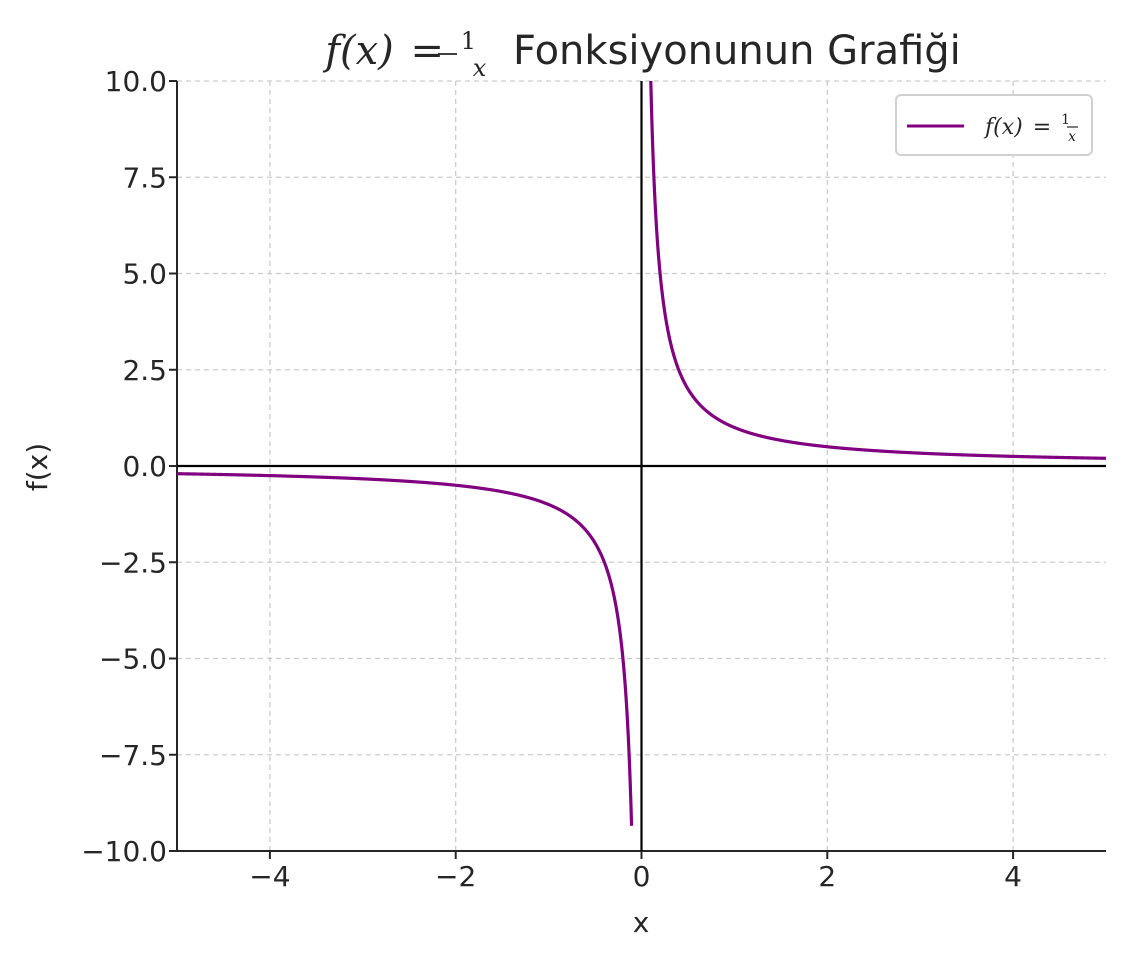 Image resolution: width=1126 pixels, height=958 pixels. What do you see at coordinates (480, 68) in the screenshot?
I see `title-denominator: x` at bounding box center [480, 68].